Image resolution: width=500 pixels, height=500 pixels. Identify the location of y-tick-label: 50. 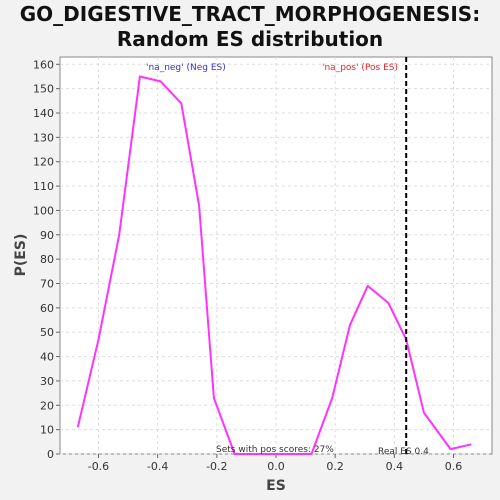
(47, 332).